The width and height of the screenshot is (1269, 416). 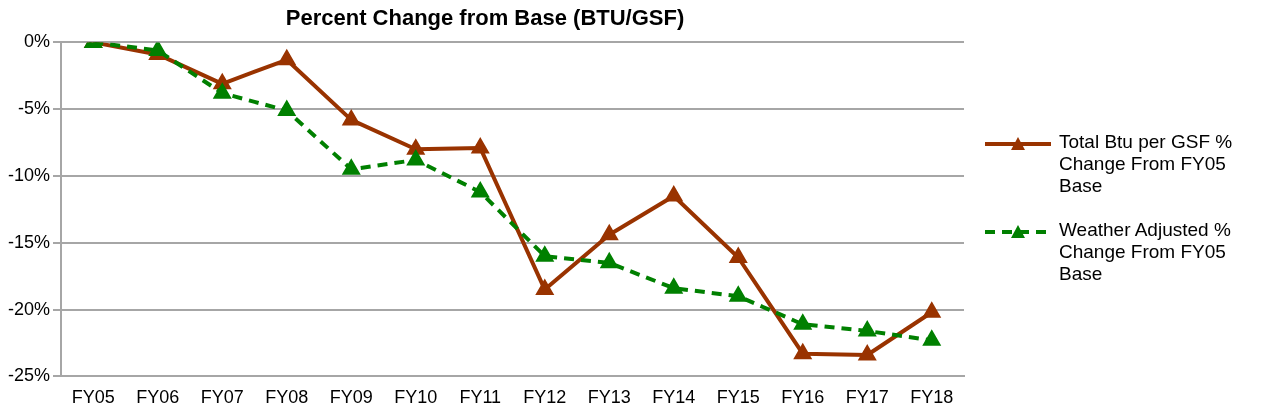 What do you see at coordinates (674, 397) in the screenshot?
I see `x-tick-label: FY14` at bounding box center [674, 397].